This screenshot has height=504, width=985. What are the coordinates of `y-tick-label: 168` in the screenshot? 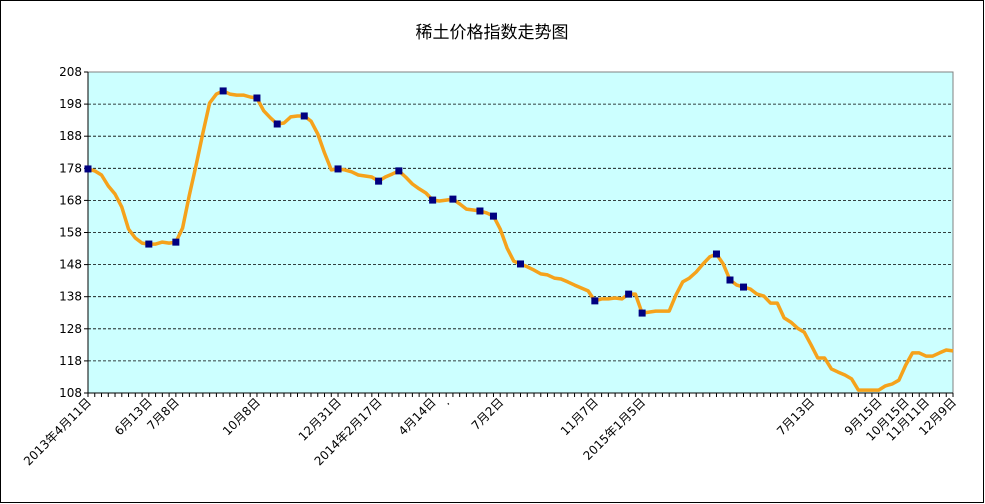 It's located at (70, 200).